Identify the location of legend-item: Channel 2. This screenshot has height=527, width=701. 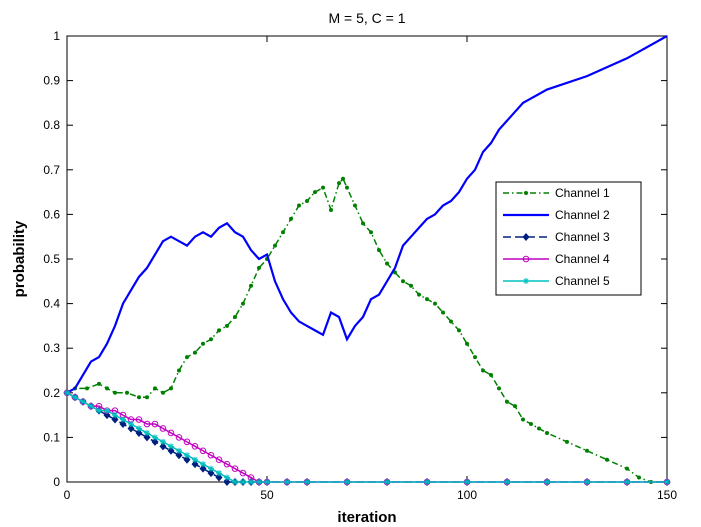
(556, 215).